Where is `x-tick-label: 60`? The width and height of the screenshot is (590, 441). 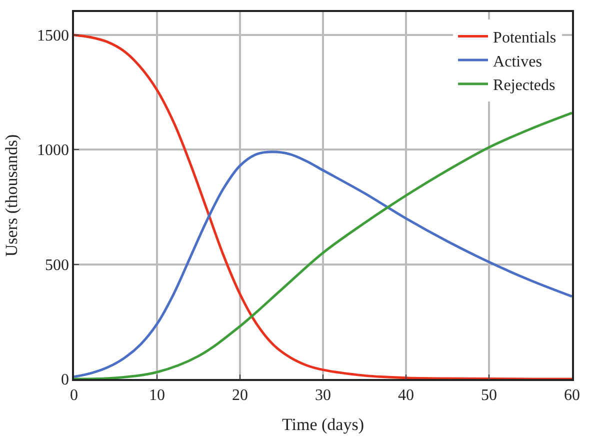 x-tick-label: 60 is located at coordinates (572, 395).